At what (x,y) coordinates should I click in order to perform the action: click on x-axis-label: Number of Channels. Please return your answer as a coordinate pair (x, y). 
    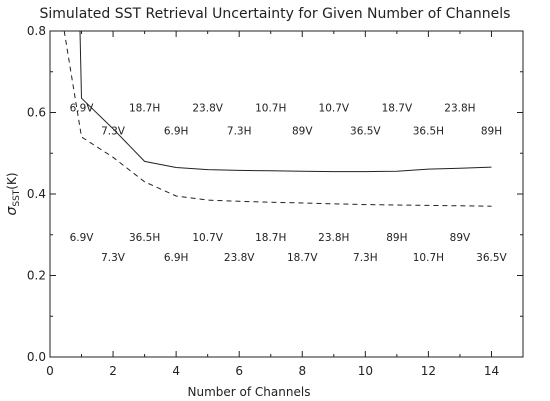
    Looking at the image, I should click on (249, 392).